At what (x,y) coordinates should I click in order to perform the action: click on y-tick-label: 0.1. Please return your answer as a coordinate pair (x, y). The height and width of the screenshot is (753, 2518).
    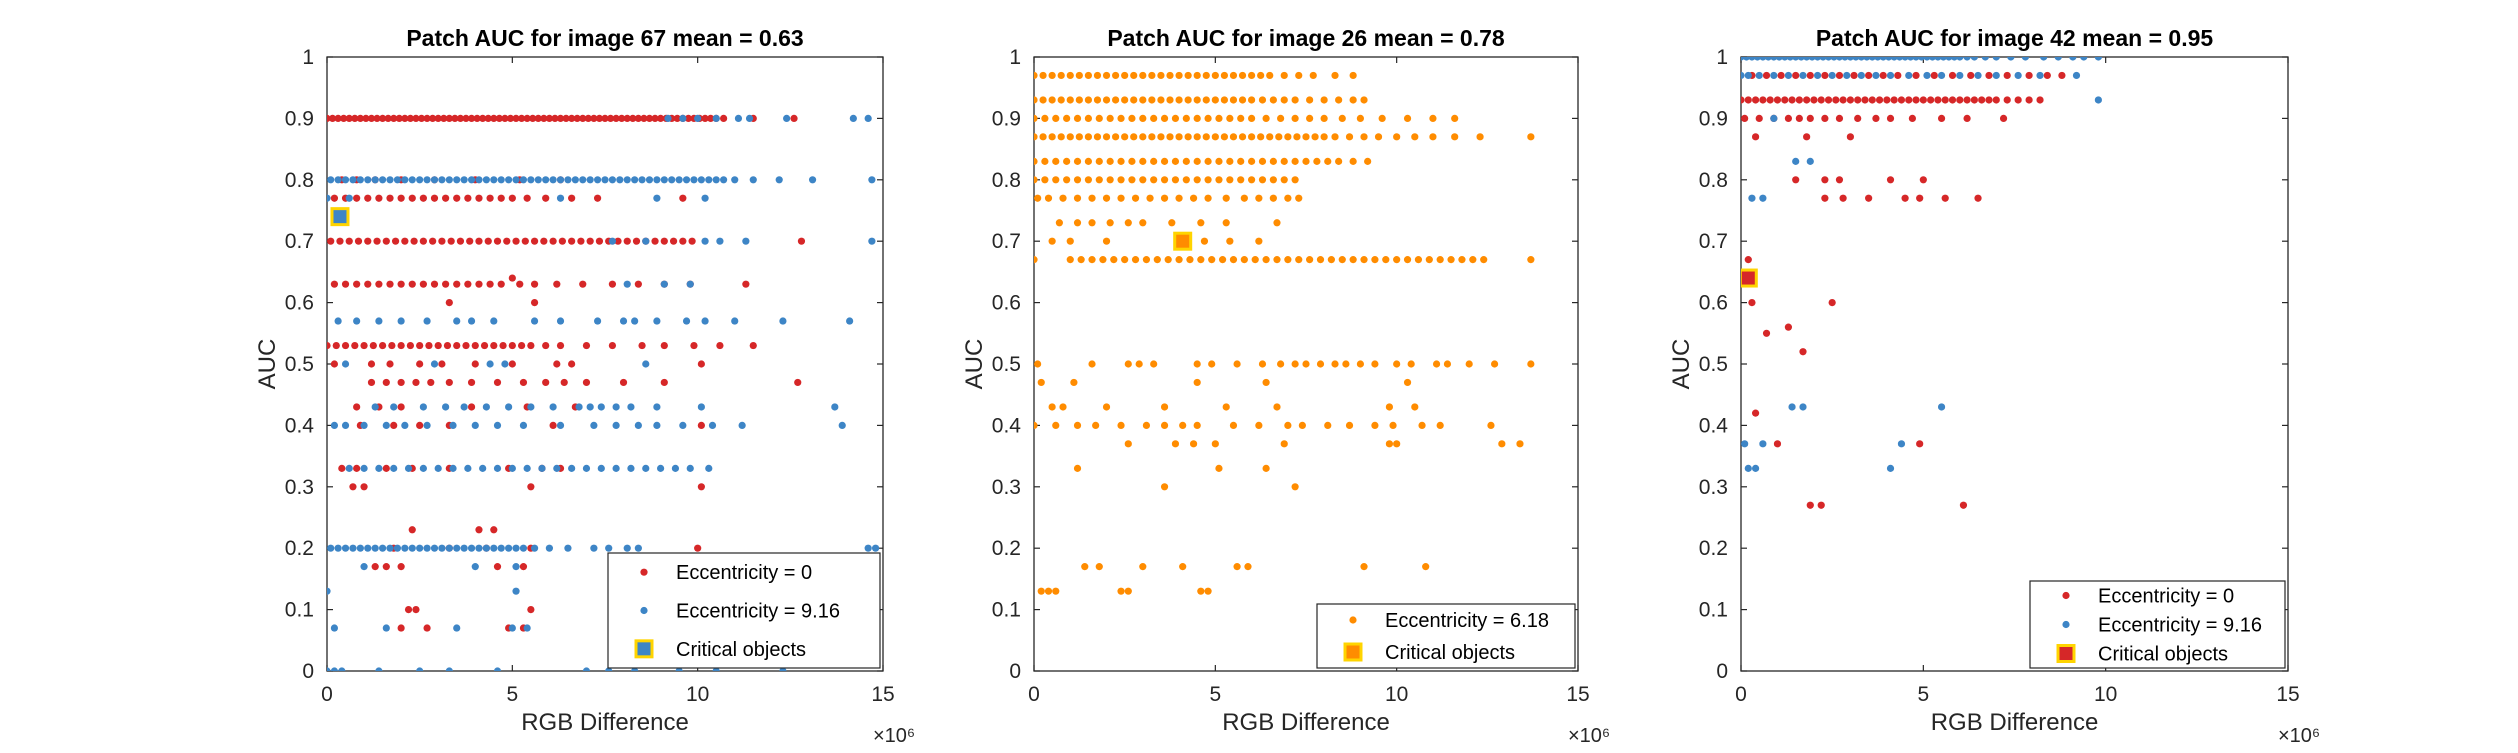
    Looking at the image, I should click on (299, 610).